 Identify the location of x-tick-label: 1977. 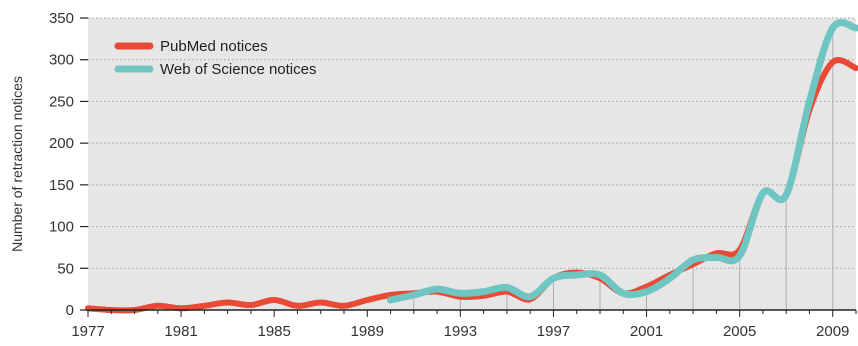
(87, 331).